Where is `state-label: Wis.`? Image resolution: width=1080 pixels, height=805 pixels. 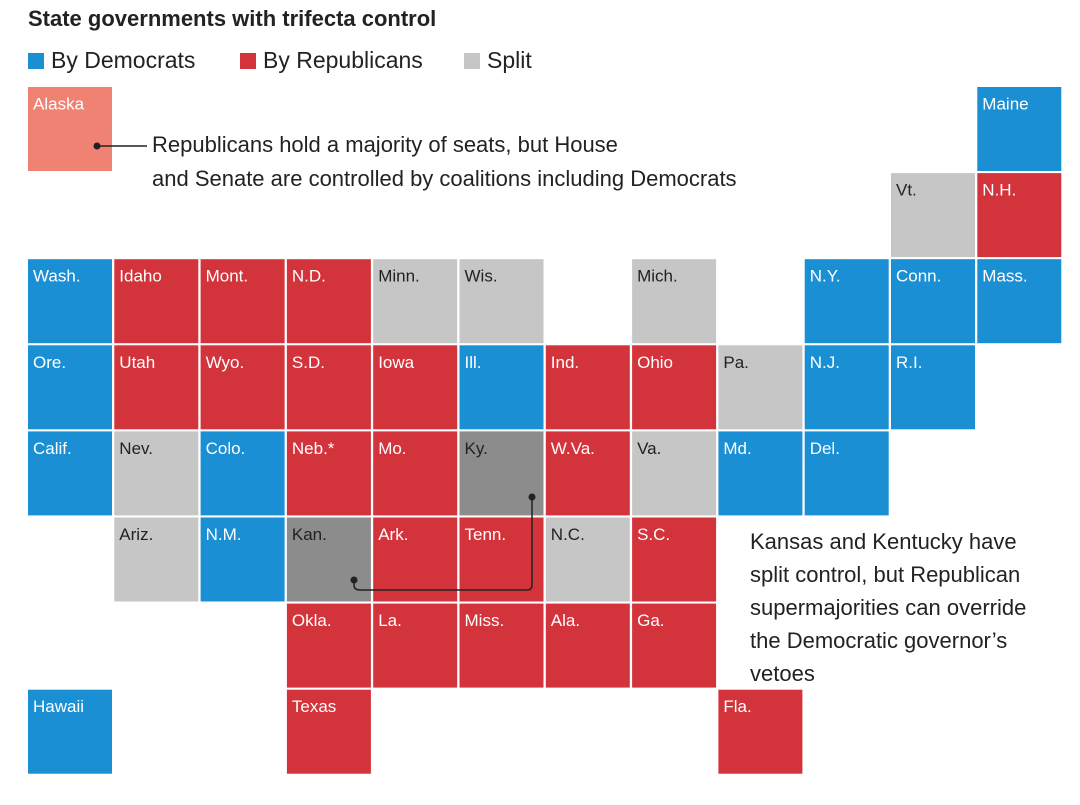 state-label: Wis. is located at coordinates (481, 276).